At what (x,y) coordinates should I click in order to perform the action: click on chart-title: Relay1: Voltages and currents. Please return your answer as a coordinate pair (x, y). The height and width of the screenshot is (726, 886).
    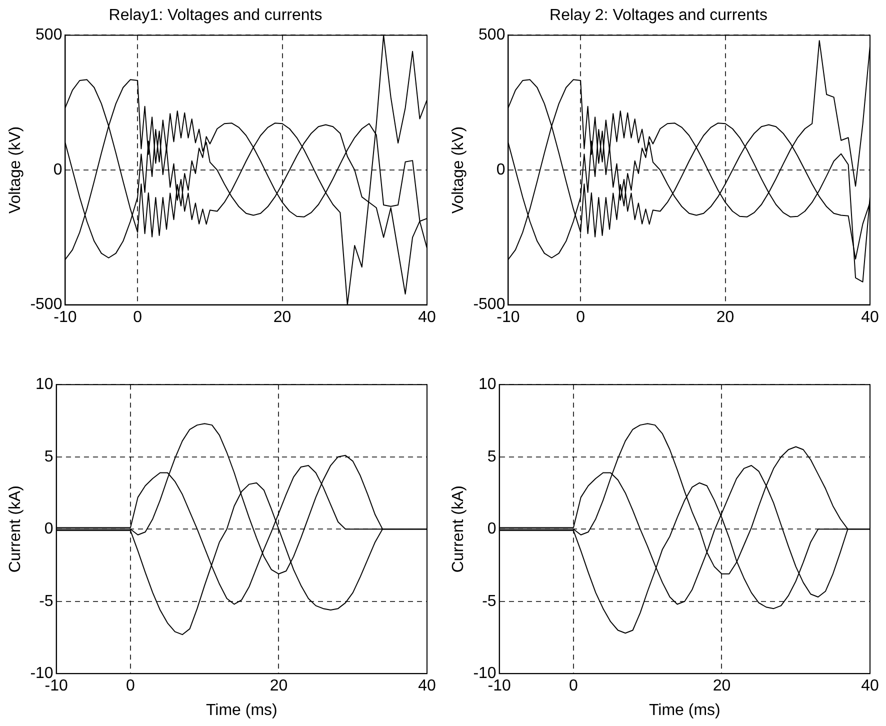
    Looking at the image, I should click on (215, 15).